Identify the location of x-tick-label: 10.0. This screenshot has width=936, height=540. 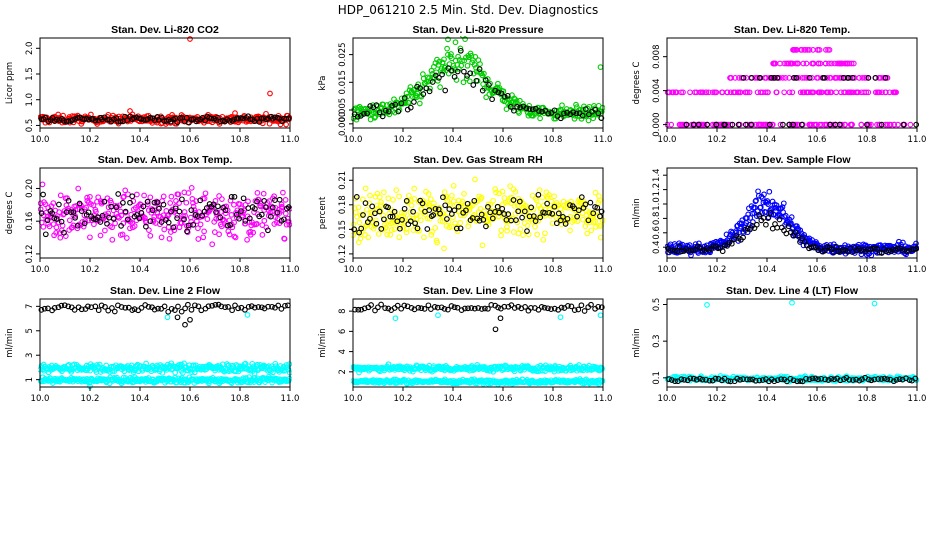
(353, 270).